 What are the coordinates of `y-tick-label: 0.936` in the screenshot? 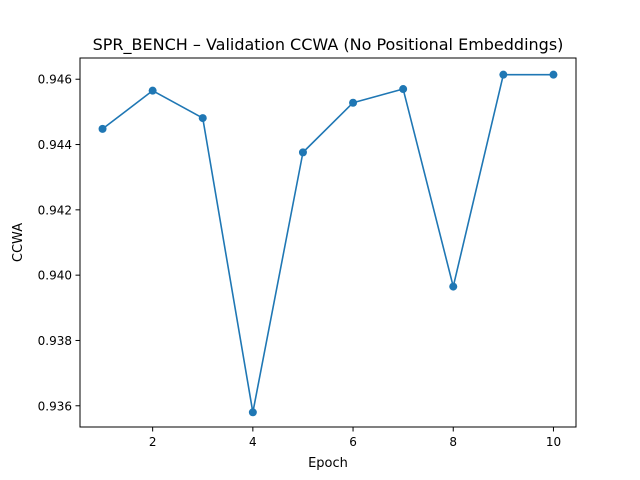 It's located at (55, 406).